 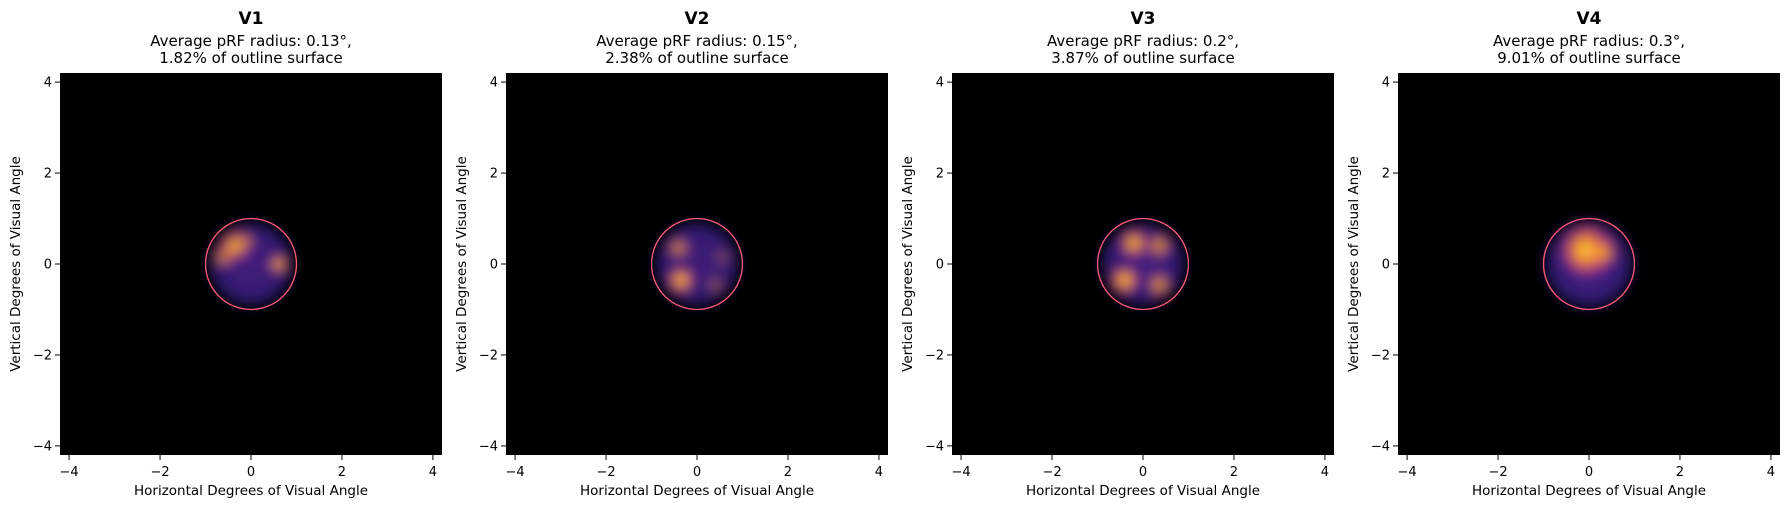 I want to click on panel-subtitle-line: 2.38% of outline surface, so click(x=697, y=58).